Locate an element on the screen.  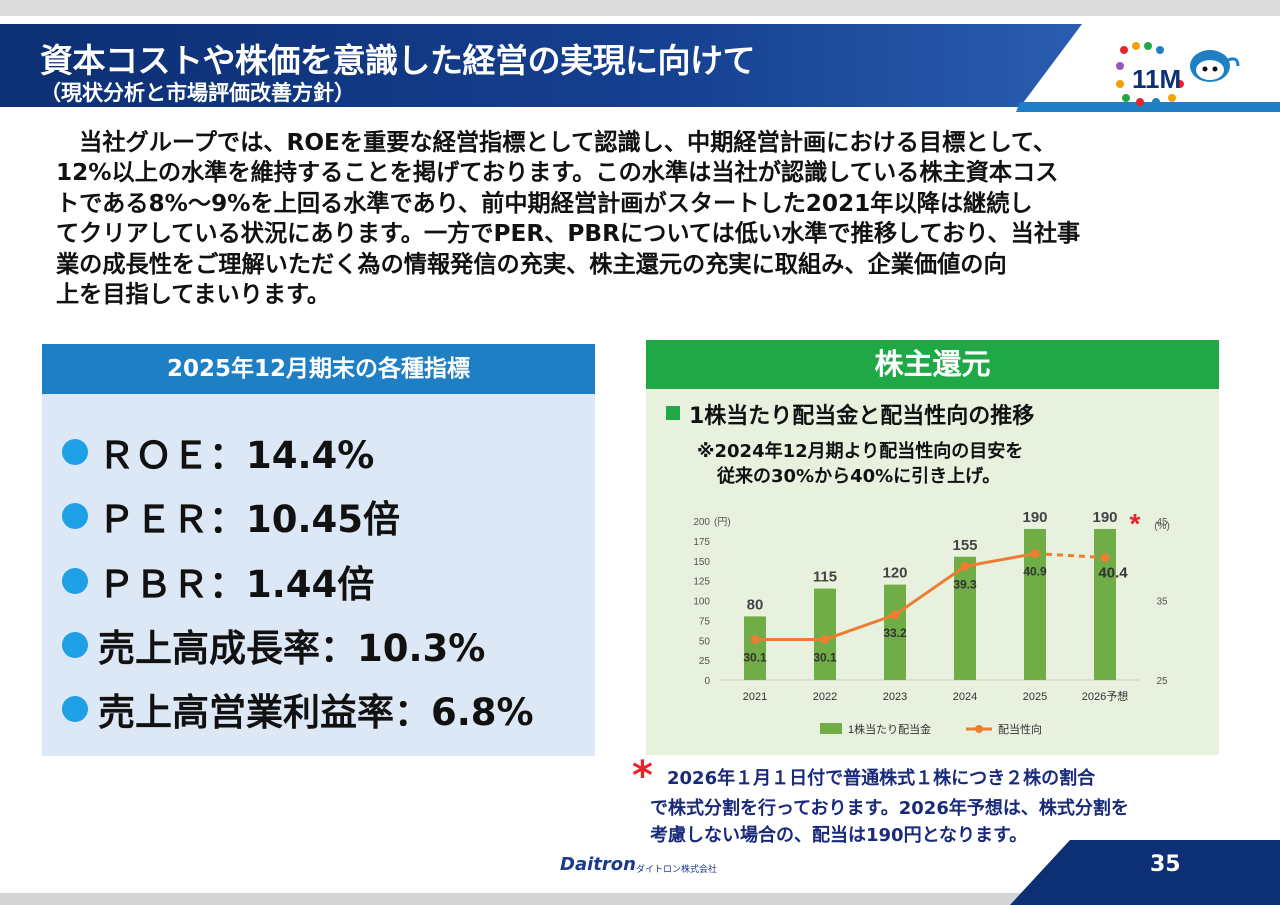
payout-ratio-label: 40.9 is located at coordinates (1035, 572).